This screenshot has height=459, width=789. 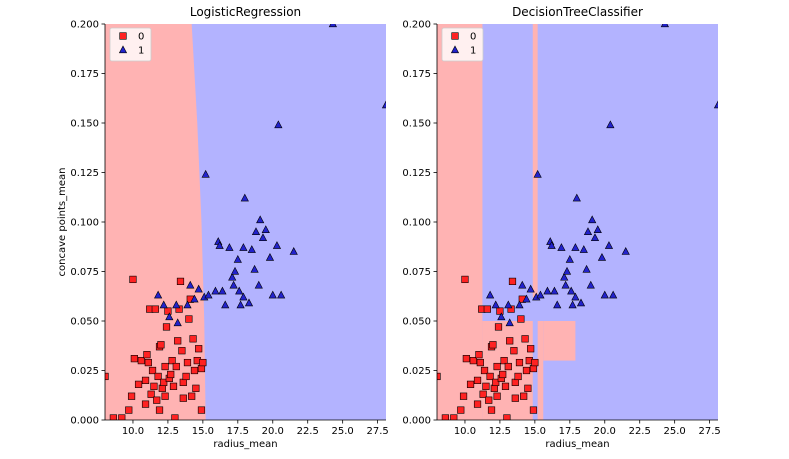 What do you see at coordinates (416, 322) in the screenshot?
I see `y-tick-label: 0.050` at bounding box center [416, 322].